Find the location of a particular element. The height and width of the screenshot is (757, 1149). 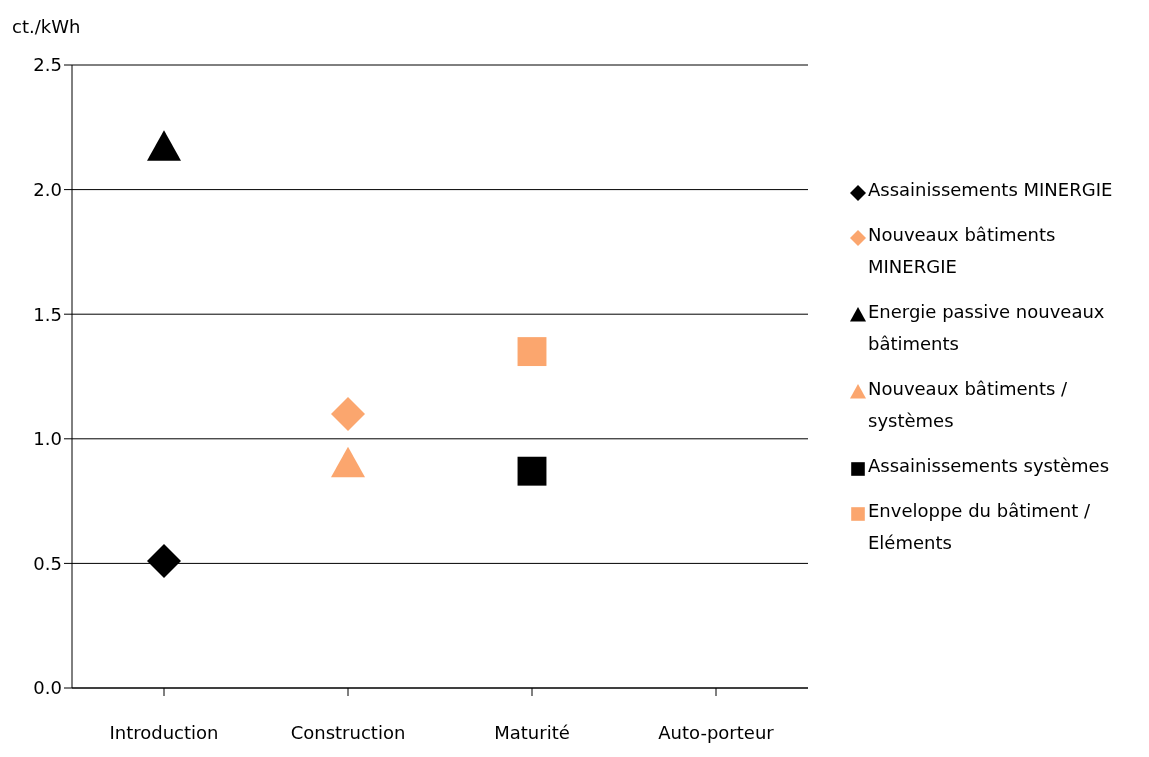

x-tick-label: Introduction is located at coordinates (164, 732).